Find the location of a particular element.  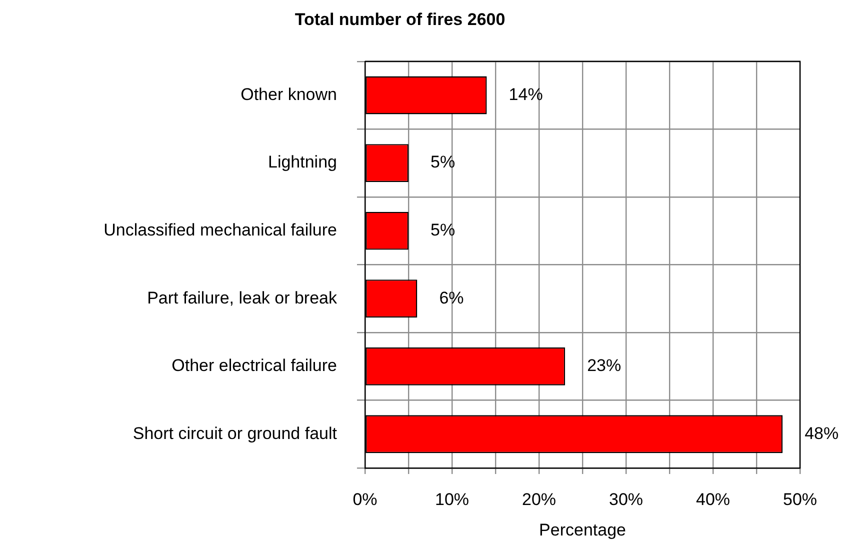

data-label: 6% is located at coordinates (451, 298).